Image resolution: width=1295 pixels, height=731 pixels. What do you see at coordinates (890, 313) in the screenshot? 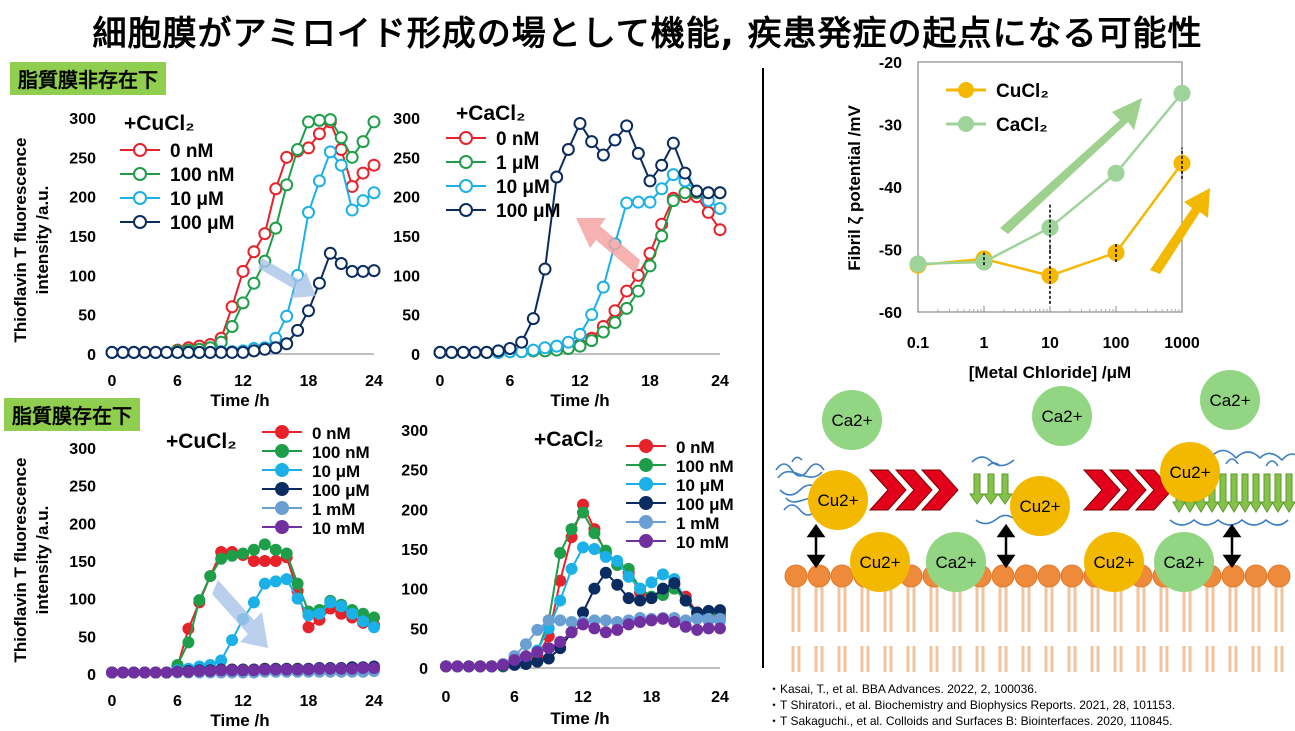
I see `y-tick-label: -60` at bounding box center [890, 313].